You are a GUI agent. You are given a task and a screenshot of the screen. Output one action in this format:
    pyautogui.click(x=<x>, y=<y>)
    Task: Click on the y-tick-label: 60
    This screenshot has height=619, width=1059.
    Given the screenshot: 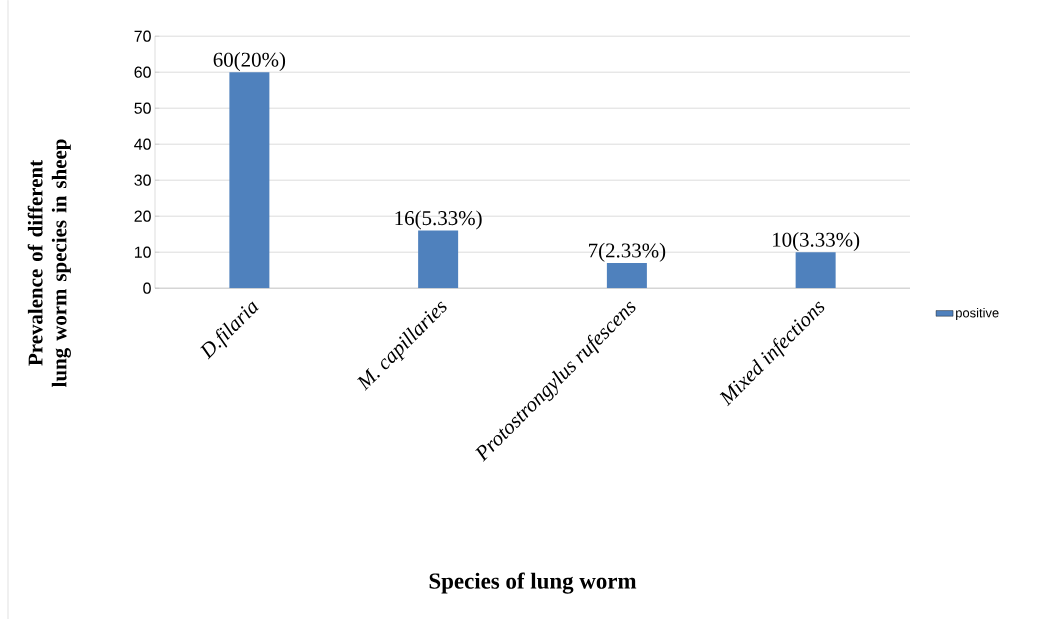 What is the action you would take?
    pyautogui.click(x=142, y=72)
    